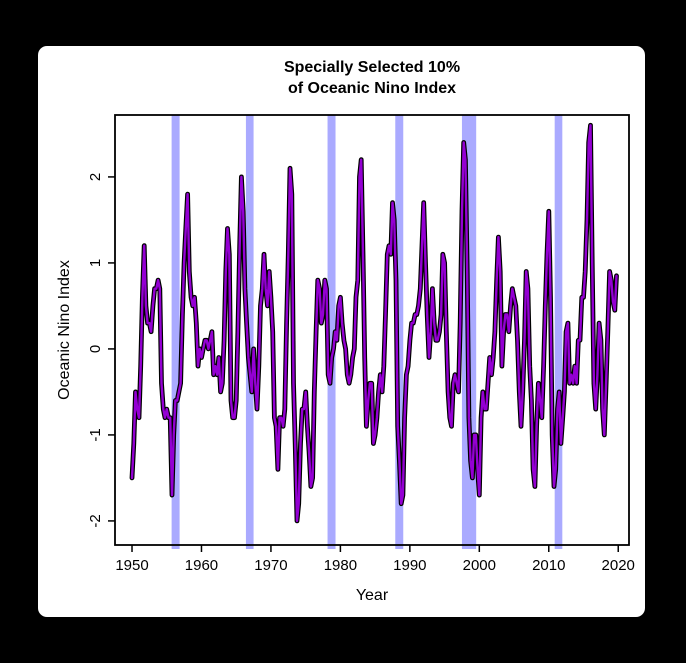  Describe the element at coordinates (270, 565) in the screenshot. I see `x-tick-label: 1970` at that location.